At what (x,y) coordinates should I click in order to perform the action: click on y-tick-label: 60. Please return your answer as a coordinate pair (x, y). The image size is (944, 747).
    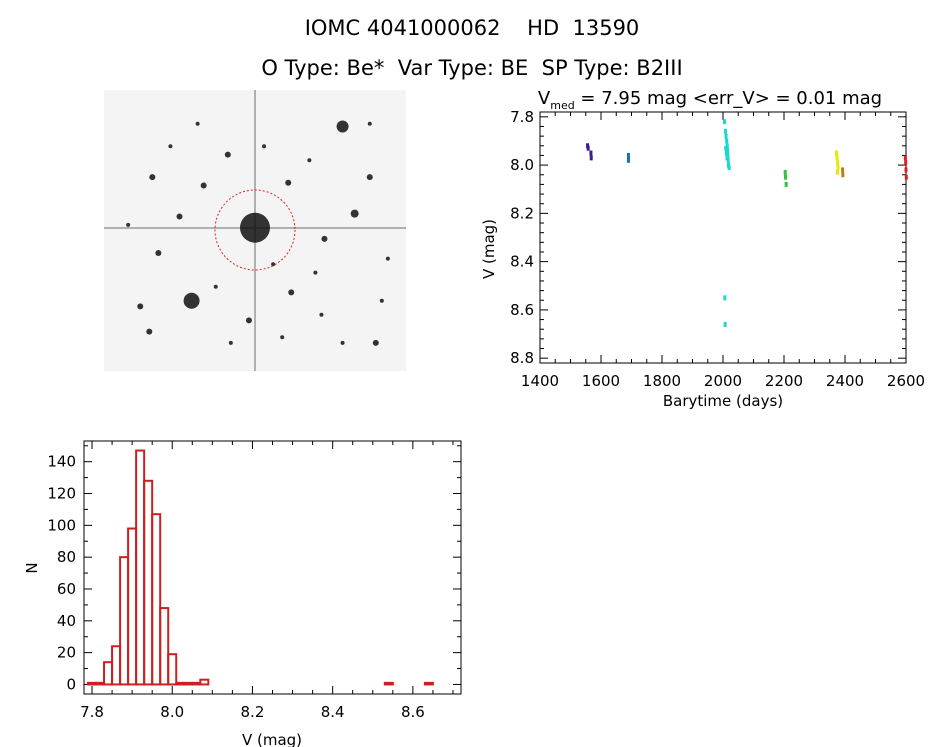
    Looking at the image, I should click on (66, 589).